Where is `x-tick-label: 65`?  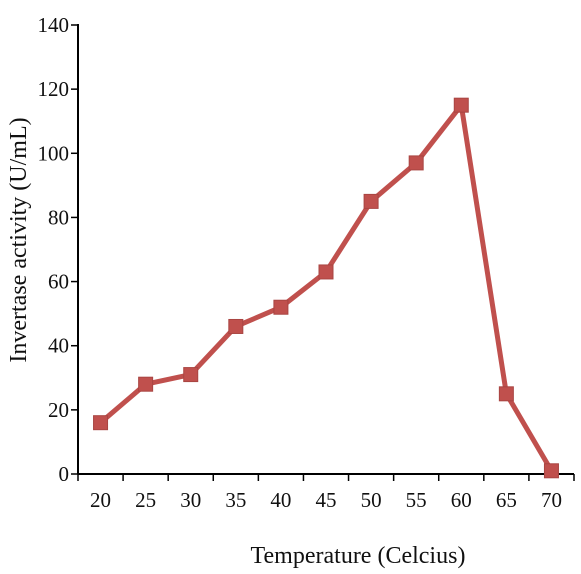 x-tick-label: 65 is located at coordinates (506, 500).